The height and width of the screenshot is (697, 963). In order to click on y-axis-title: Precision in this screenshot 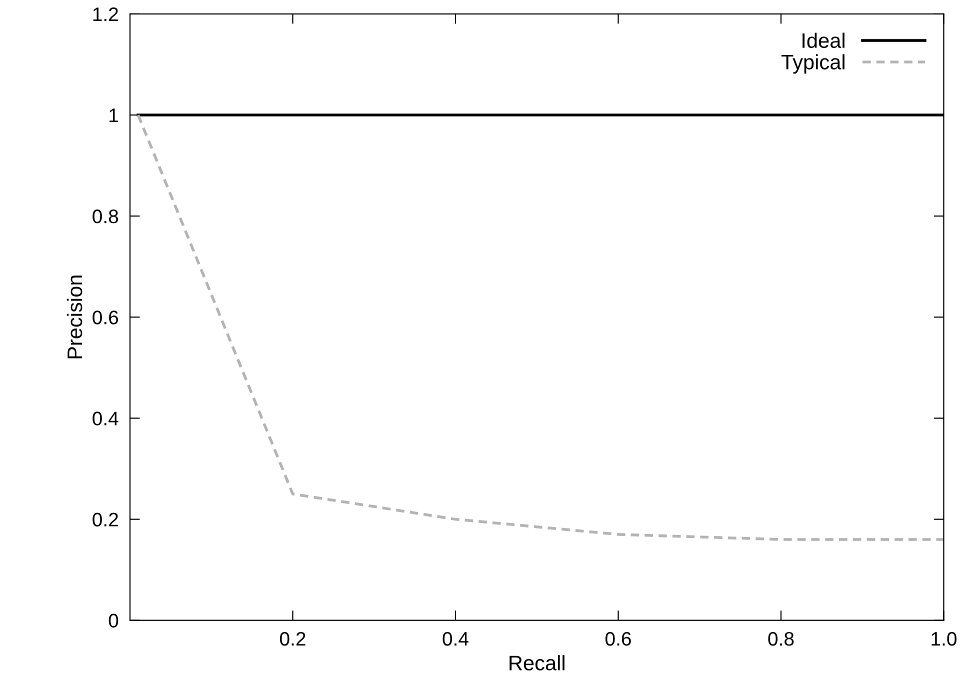, I will do `click(74, 317)`.